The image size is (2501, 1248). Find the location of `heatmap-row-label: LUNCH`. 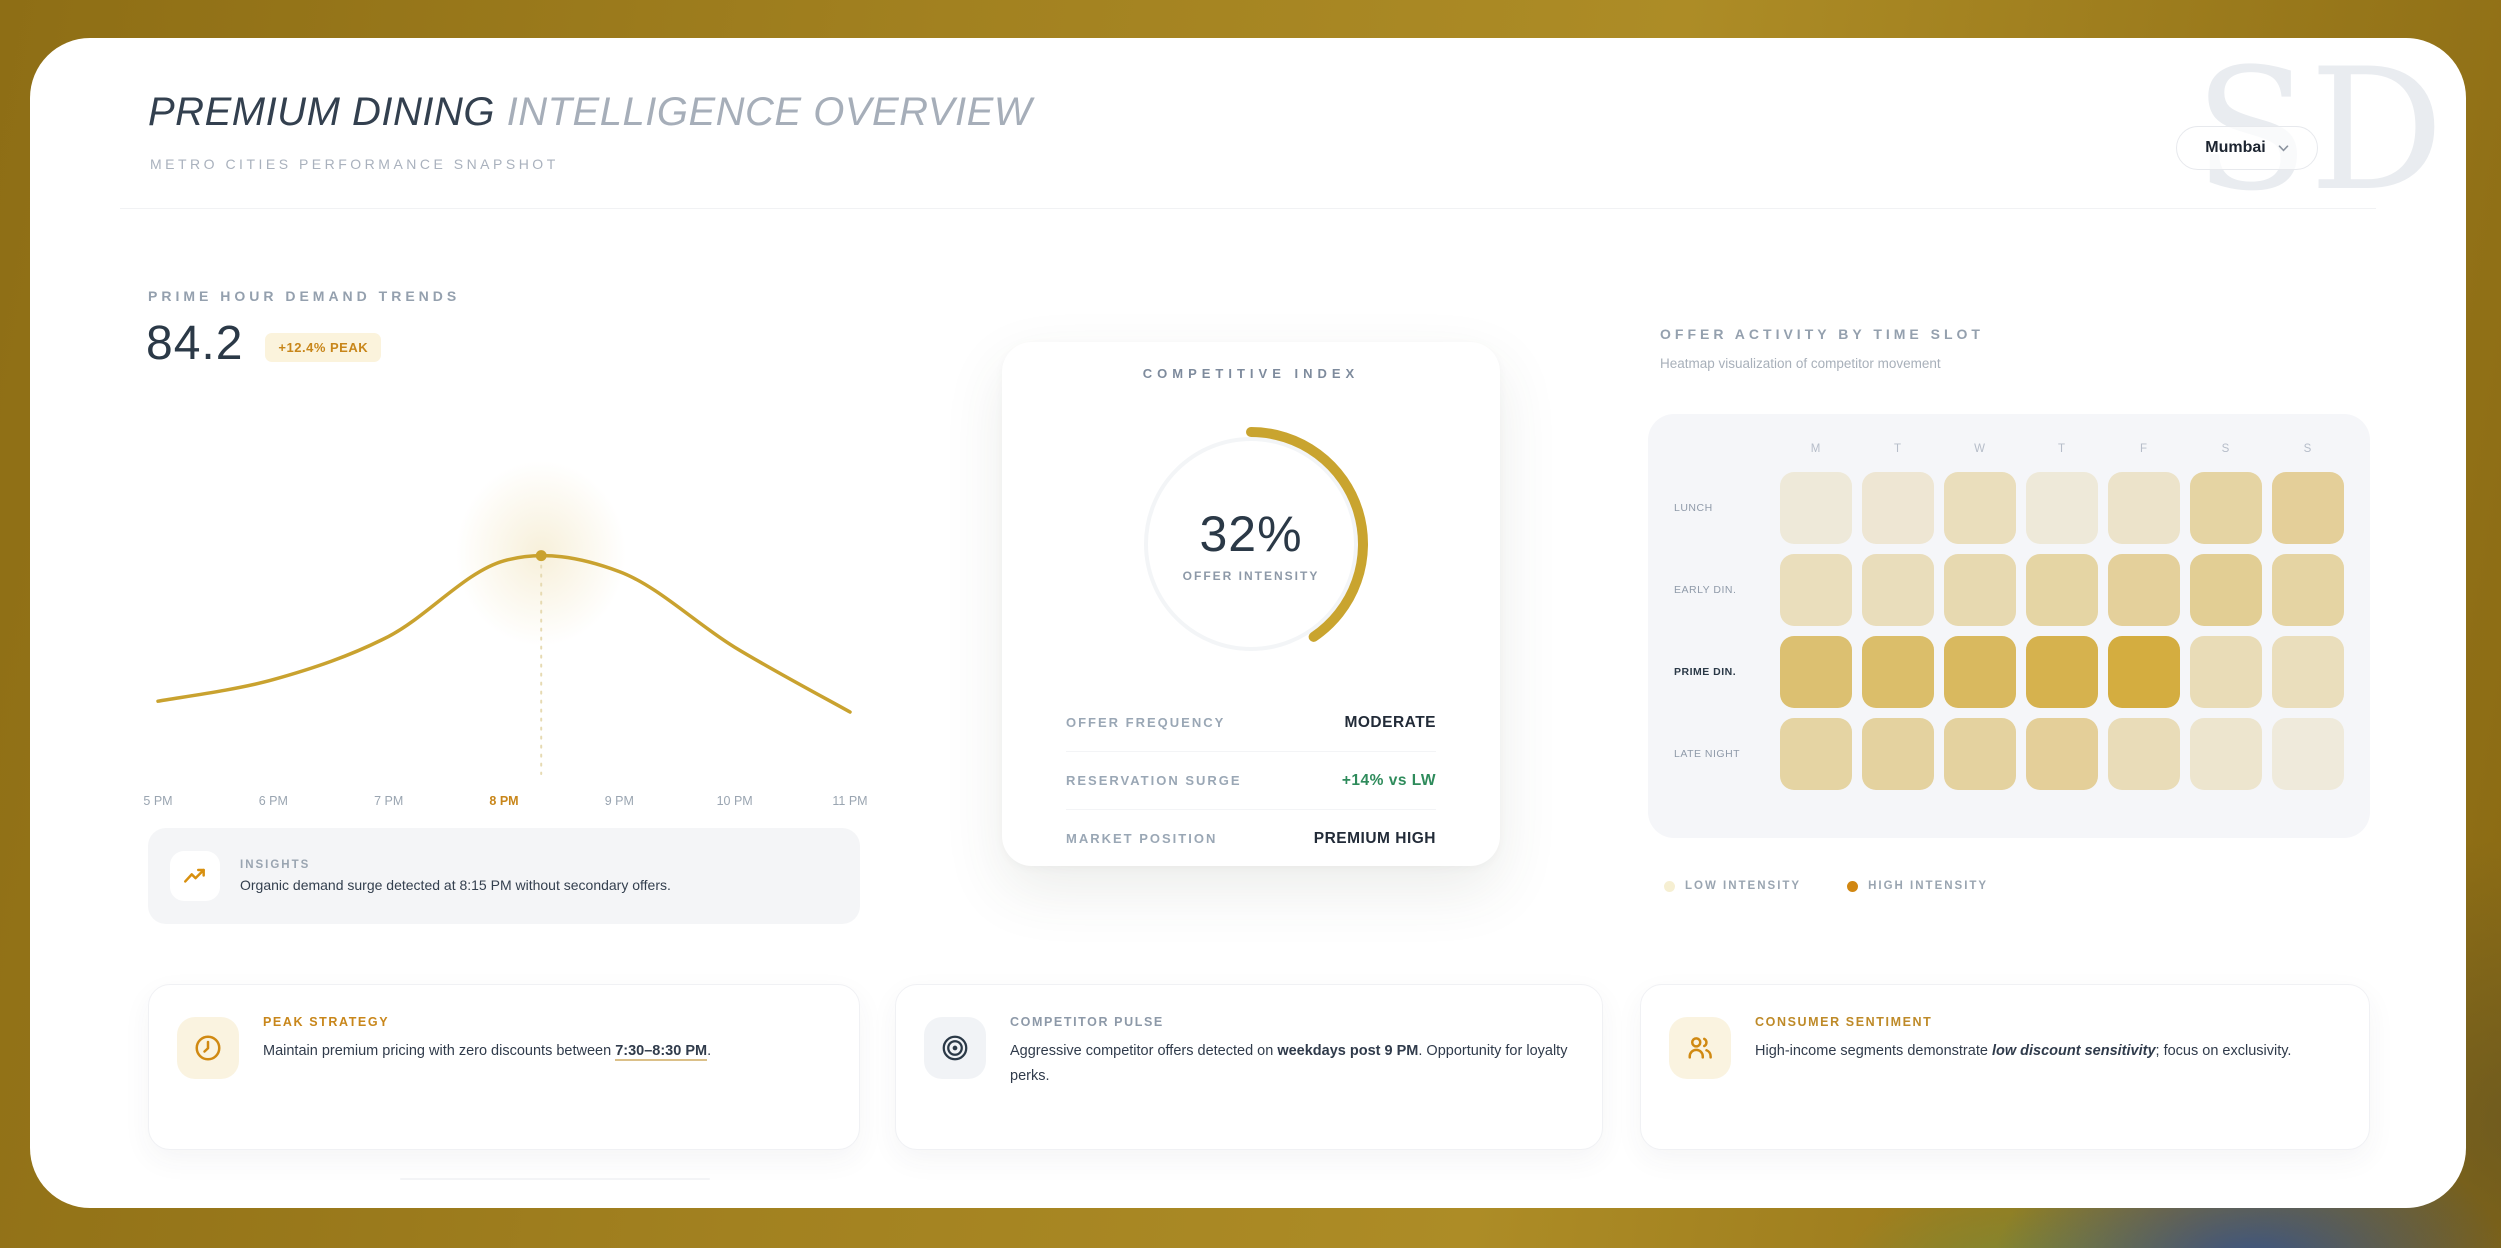

heatmap-row-label: LUNCH is located at coordinates (1693, 508).